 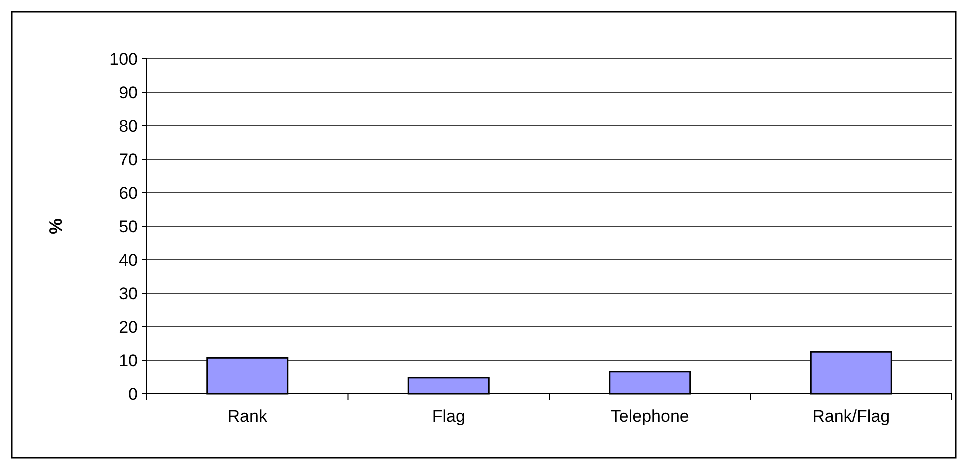 What do you see at coordinates (851, 416) in the screenshot?
I see `x-tick-label: Rank/Flag` at bounding box center [851, 416].